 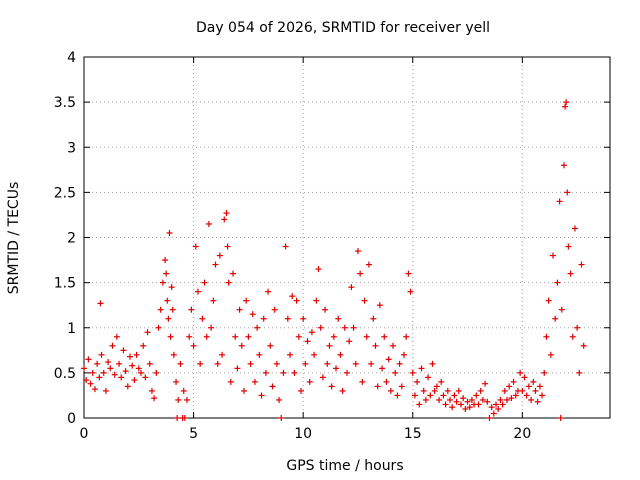 I want to click on x-tick-label: 15, so click(x=413, y=434).